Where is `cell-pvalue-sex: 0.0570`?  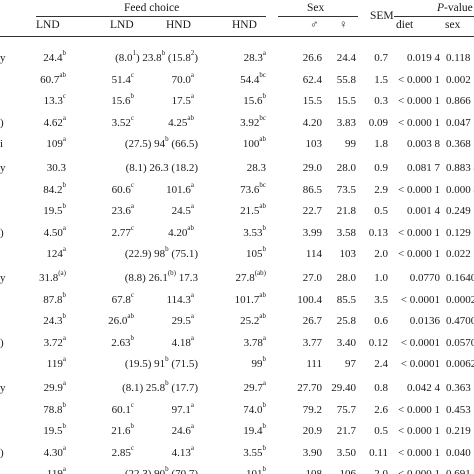 cell-pvalue-sex: 0.0570 is located at coordinates (460, 342).